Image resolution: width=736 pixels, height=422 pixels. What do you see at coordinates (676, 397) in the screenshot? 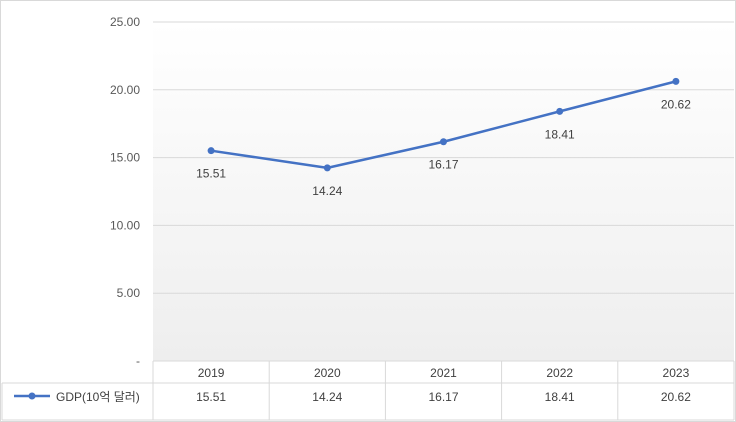
I see `table-value-cell: 20.62` at bounding box center [676, 397].